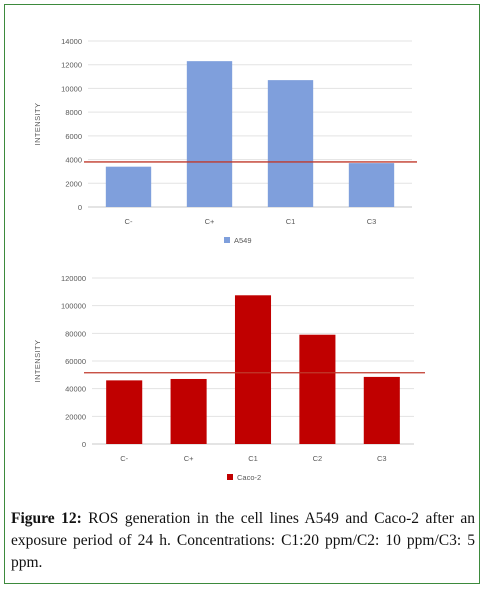  What do you see at coordinates (71, 41) in the screenshot?
I see `y-tick-label: 14000` at bounding box center [71, 41].